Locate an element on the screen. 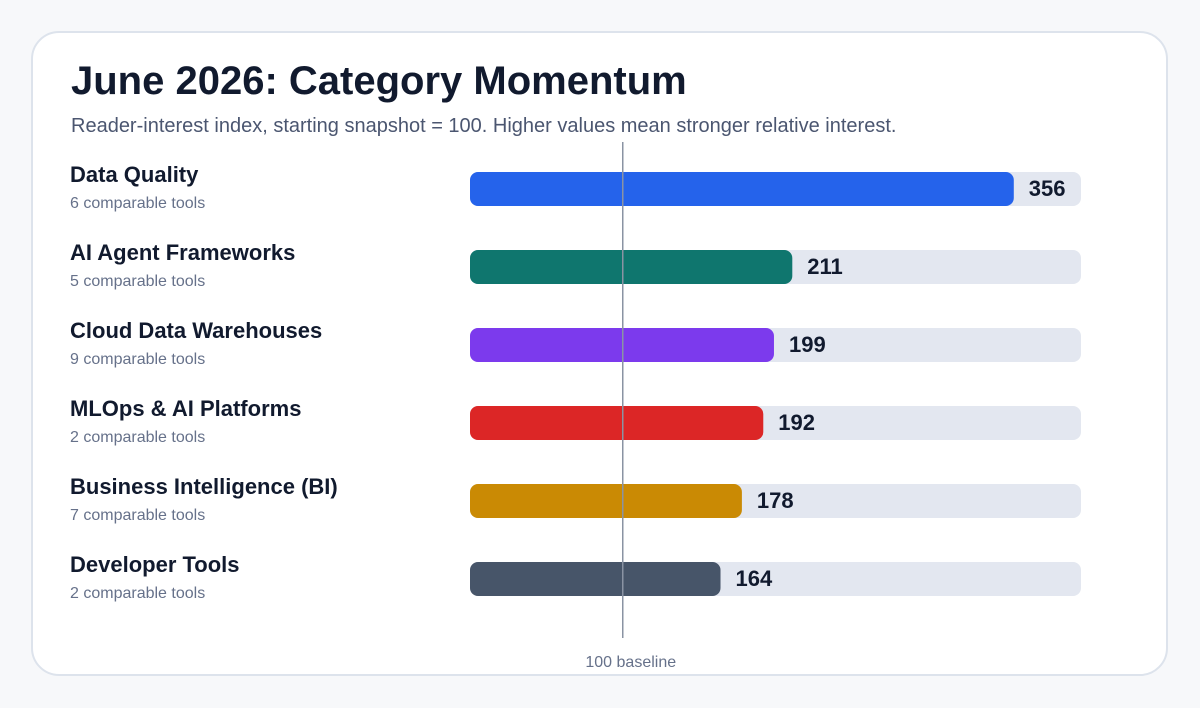 The width and height of the screenshot is (1200, 708). category-tool-count: 5 comparable tools is located at coordinates (137, 281).